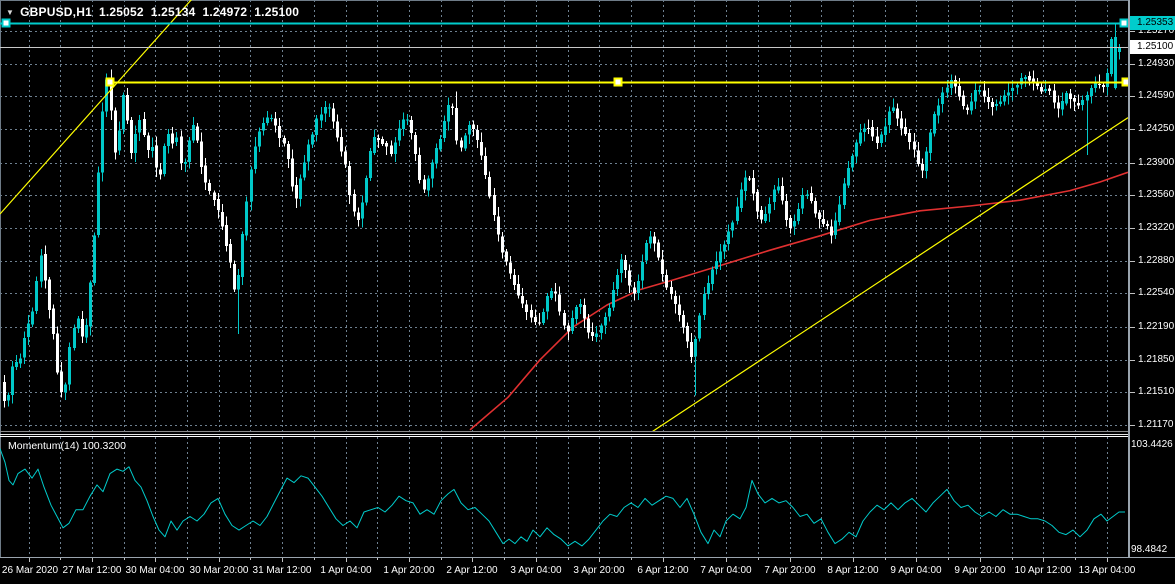 Image resolution: width=1175 pixels, height=584 pixels. I want to click on pane-separator, so click(587, 431).